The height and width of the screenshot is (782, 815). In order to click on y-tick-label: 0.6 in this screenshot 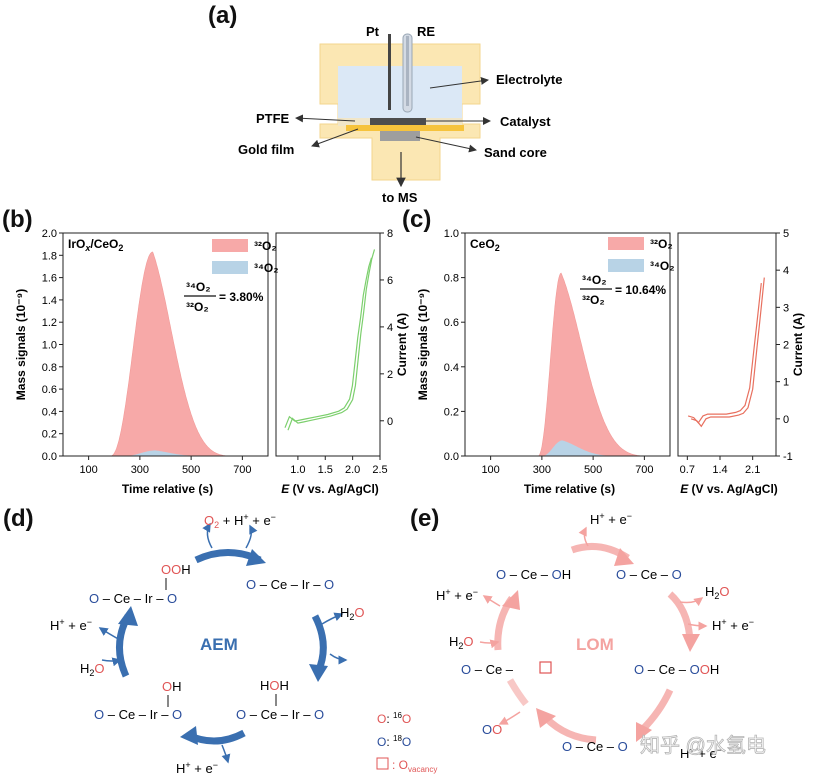, I will do `click(49, 390)`.